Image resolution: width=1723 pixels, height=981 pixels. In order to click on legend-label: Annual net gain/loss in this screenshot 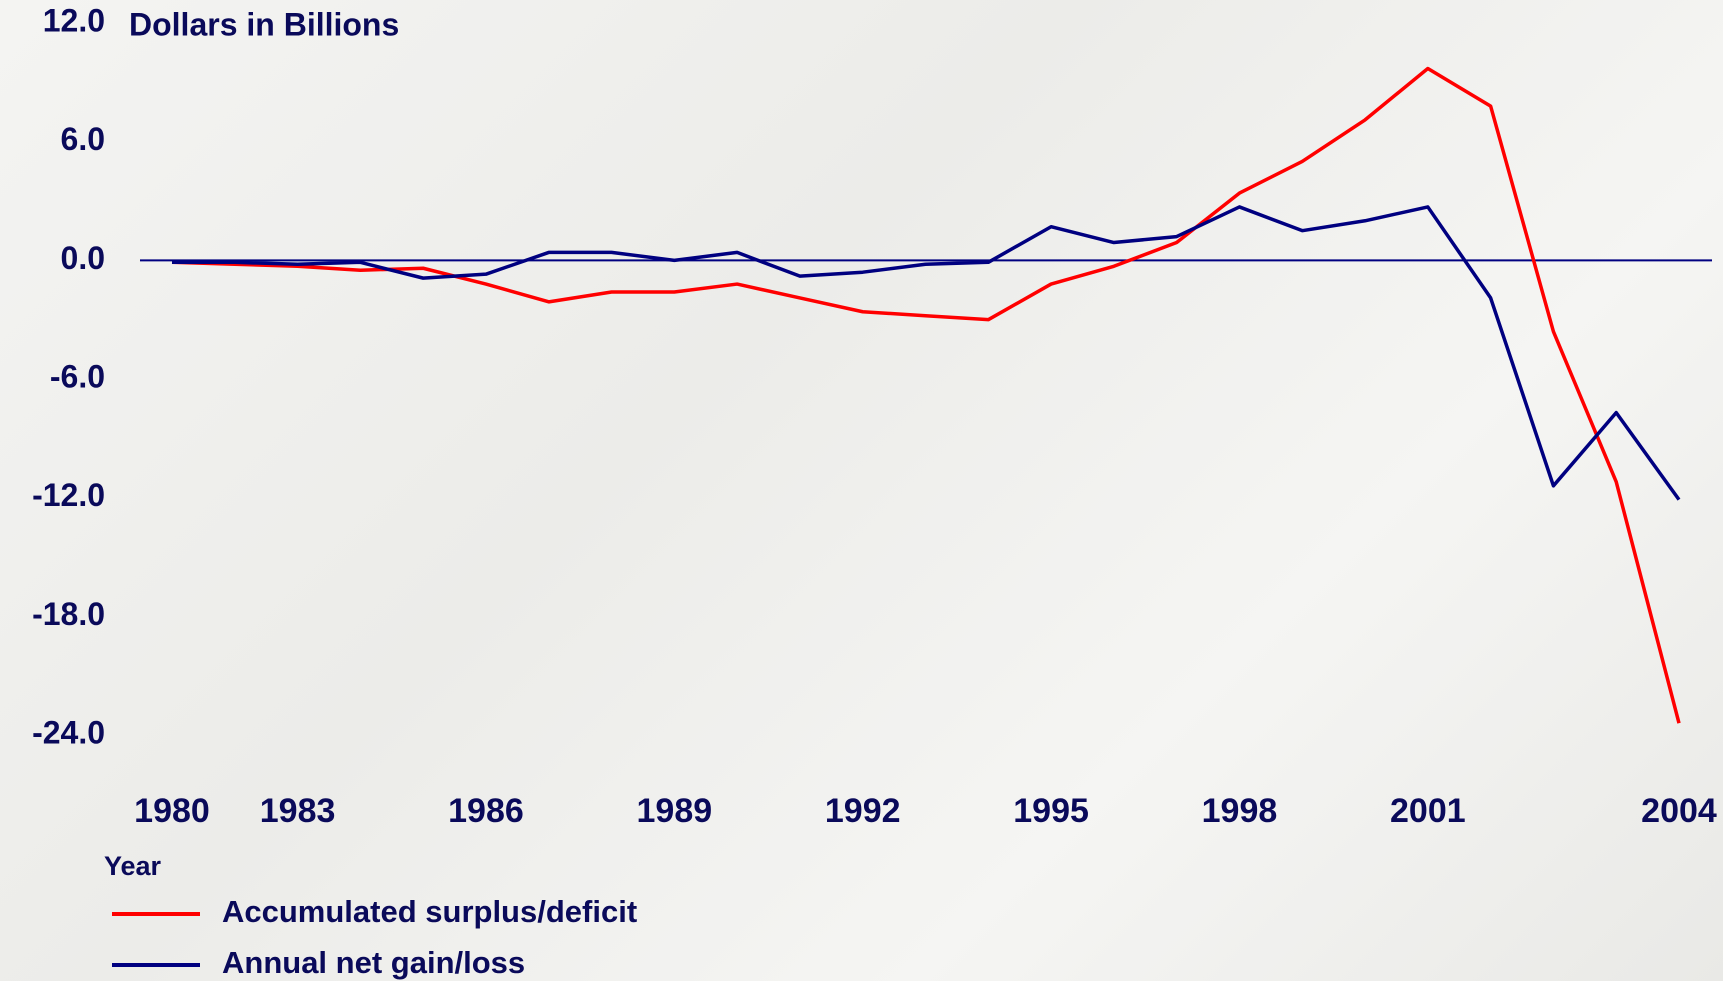, I will do `click(373, 962)`.